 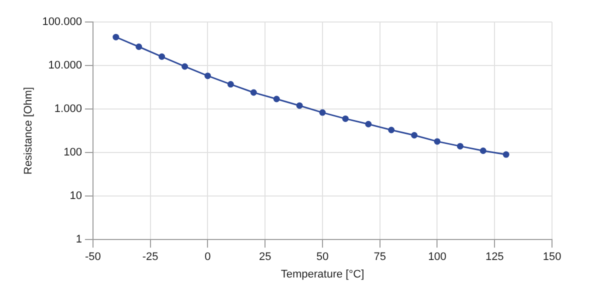 I want to click on y-tick-label: 1, so click(x=79, y=240).